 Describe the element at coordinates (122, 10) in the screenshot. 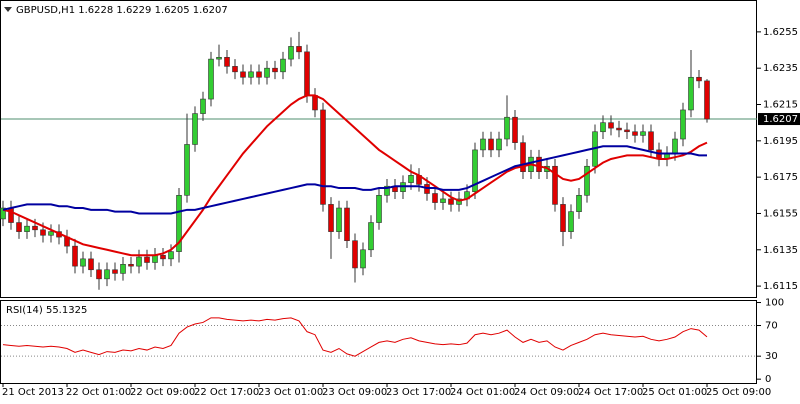

I see `chart-title: GBPUSD,H1 1.6228 1.6229 1.6205 1.6207` at that location.